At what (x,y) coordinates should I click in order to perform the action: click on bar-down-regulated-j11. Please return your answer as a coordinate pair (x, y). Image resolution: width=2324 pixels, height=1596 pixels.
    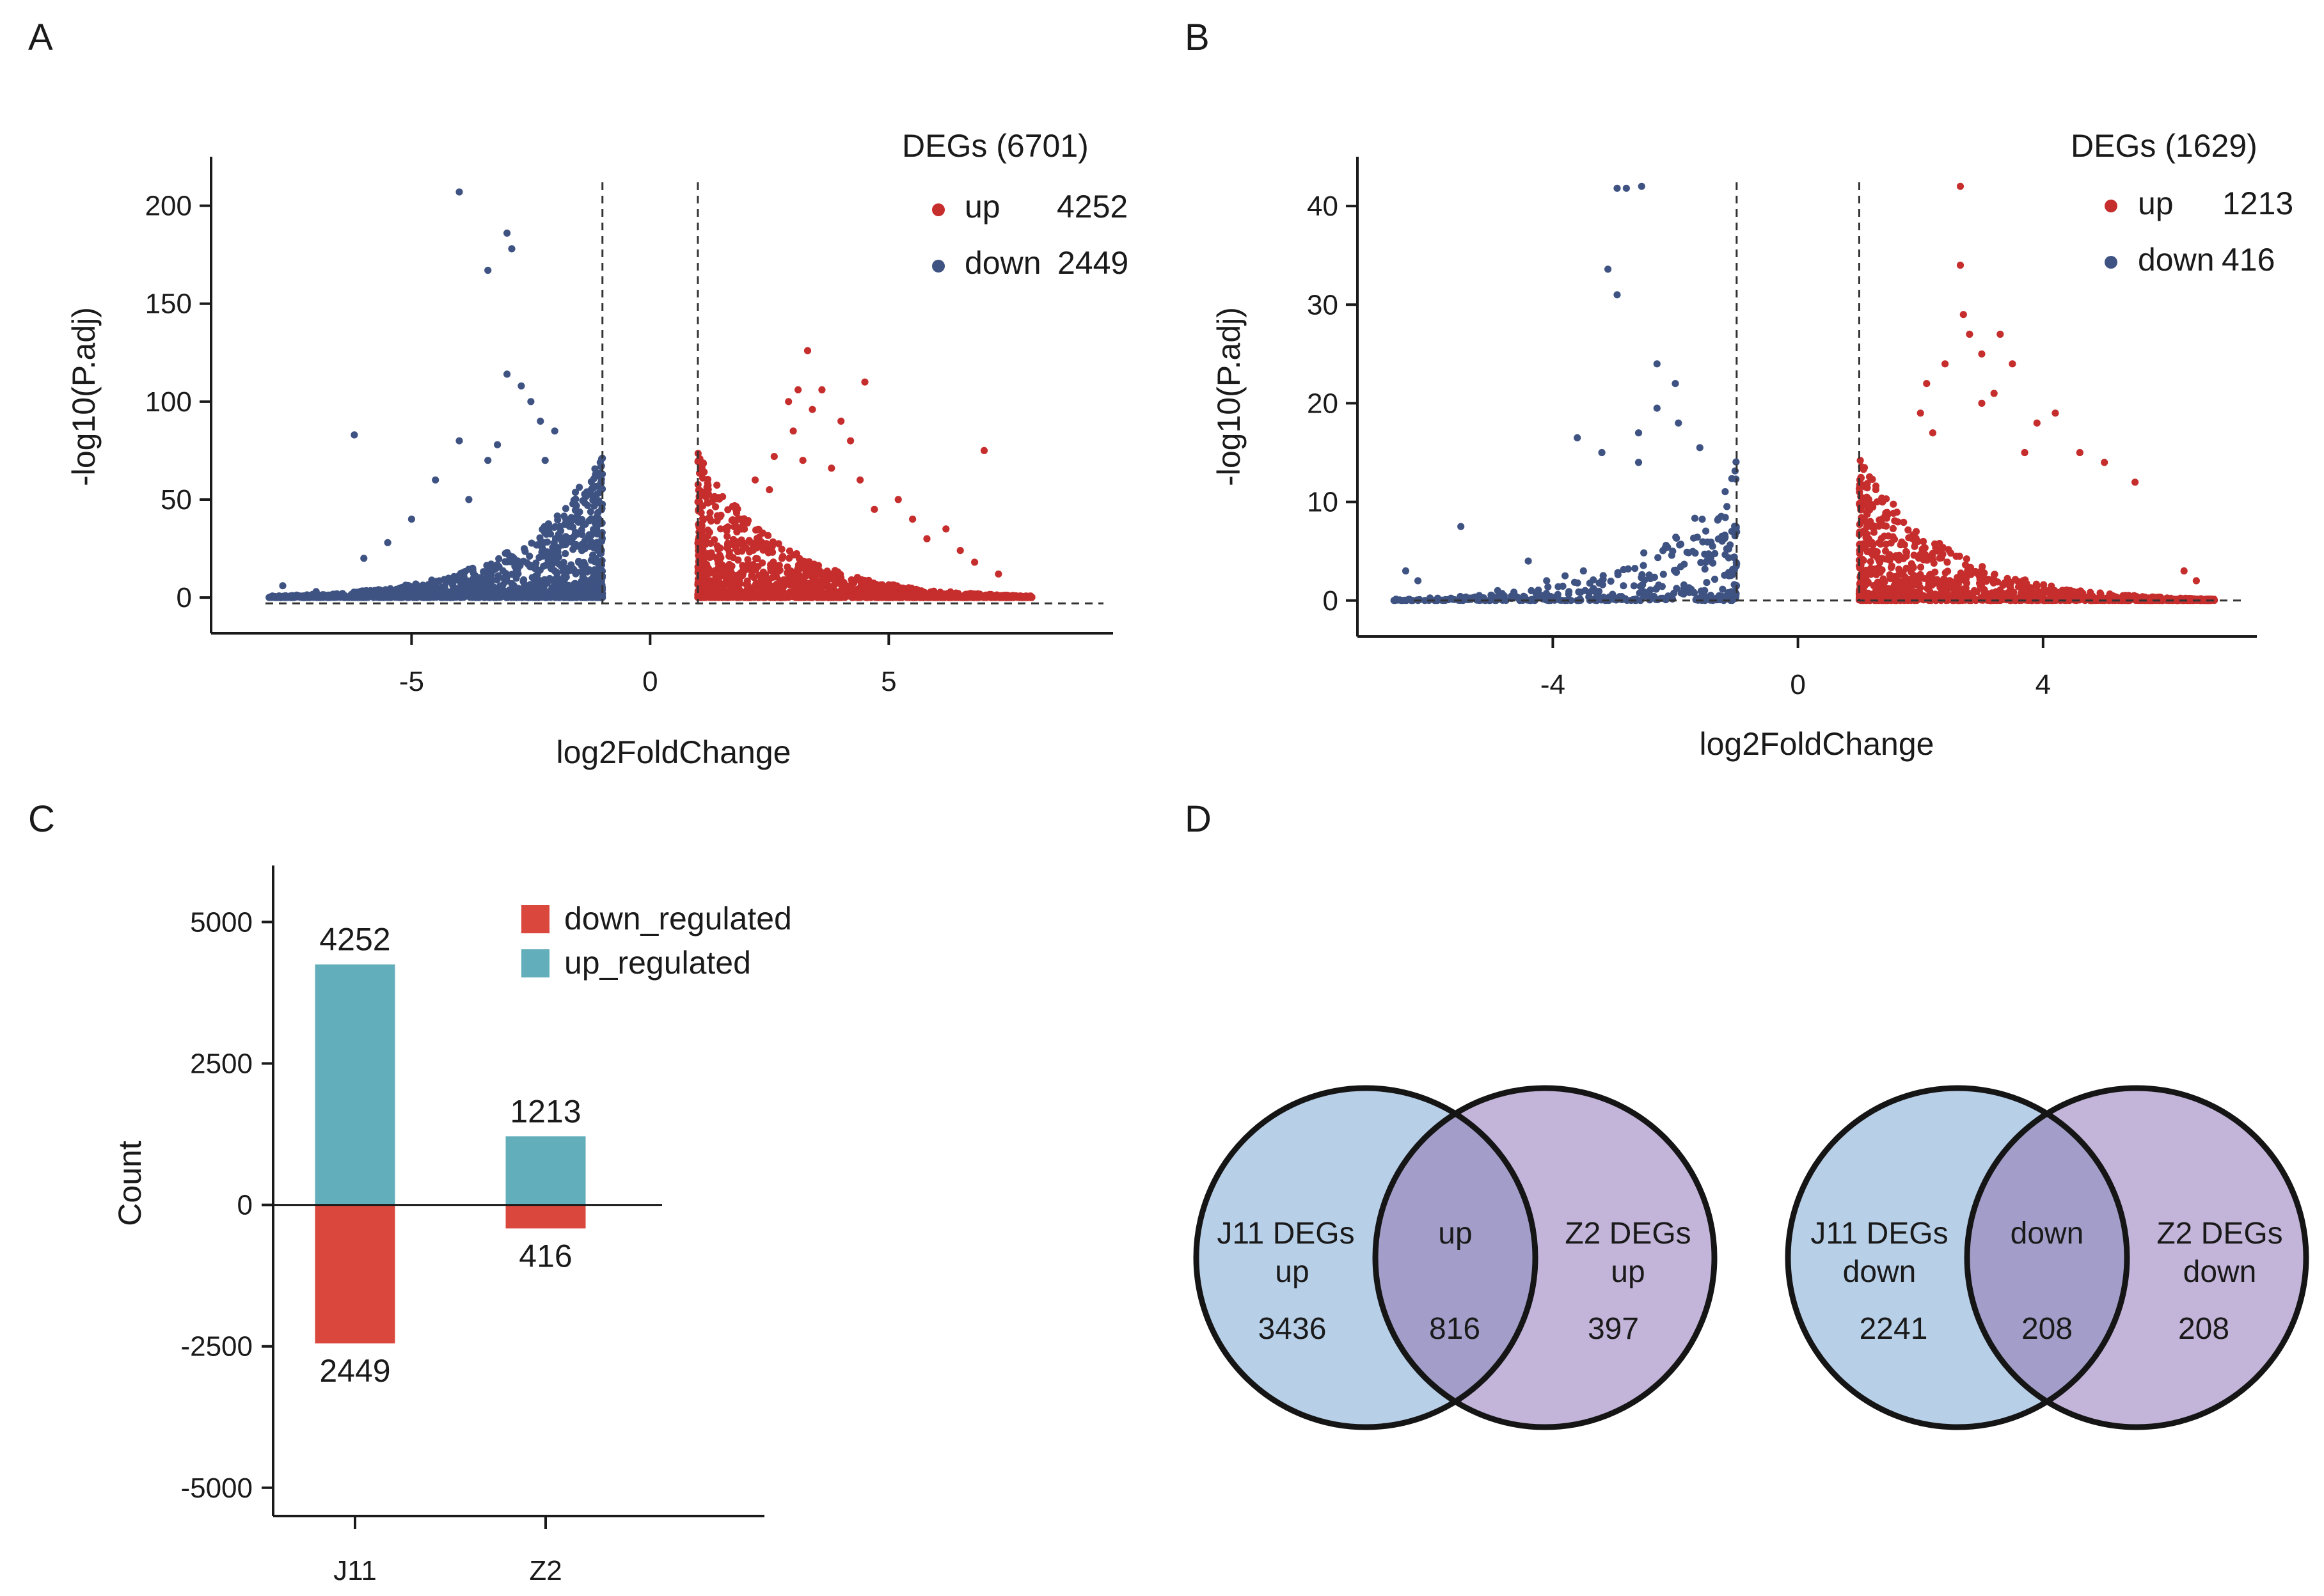
    Looking at the image, I should click on (355, 1274).